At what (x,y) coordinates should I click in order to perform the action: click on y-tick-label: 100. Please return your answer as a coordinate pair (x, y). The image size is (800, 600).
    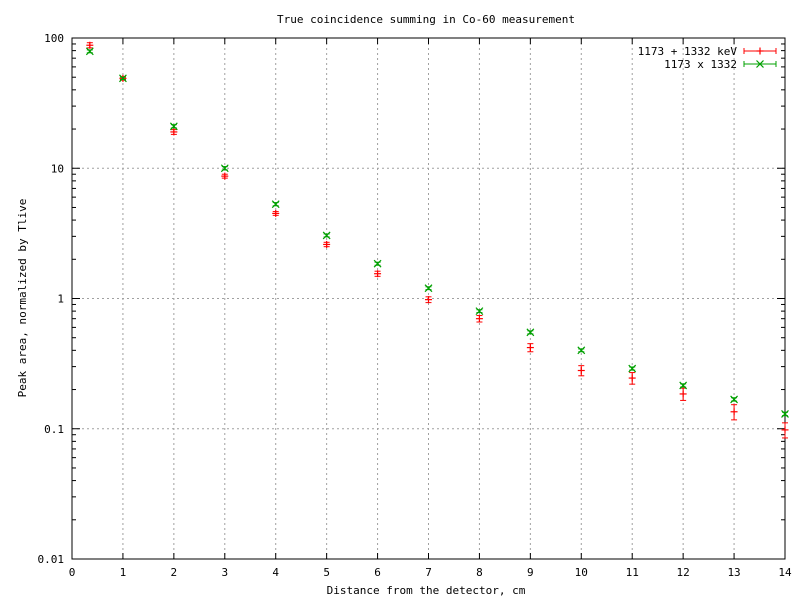
    Looking at the image, I should click on (54, 38).